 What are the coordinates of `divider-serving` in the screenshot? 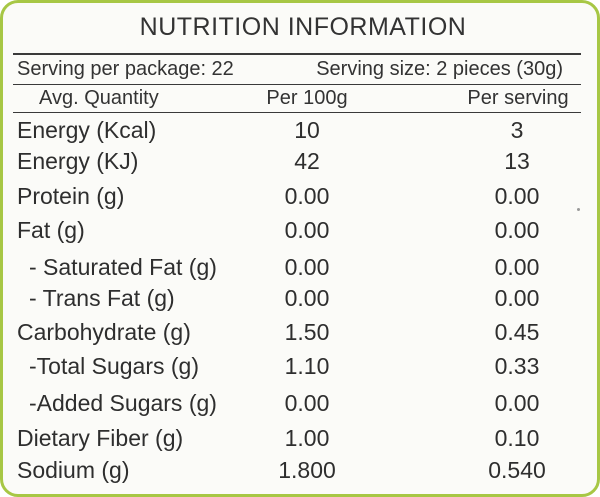 It's located at (297, 84).